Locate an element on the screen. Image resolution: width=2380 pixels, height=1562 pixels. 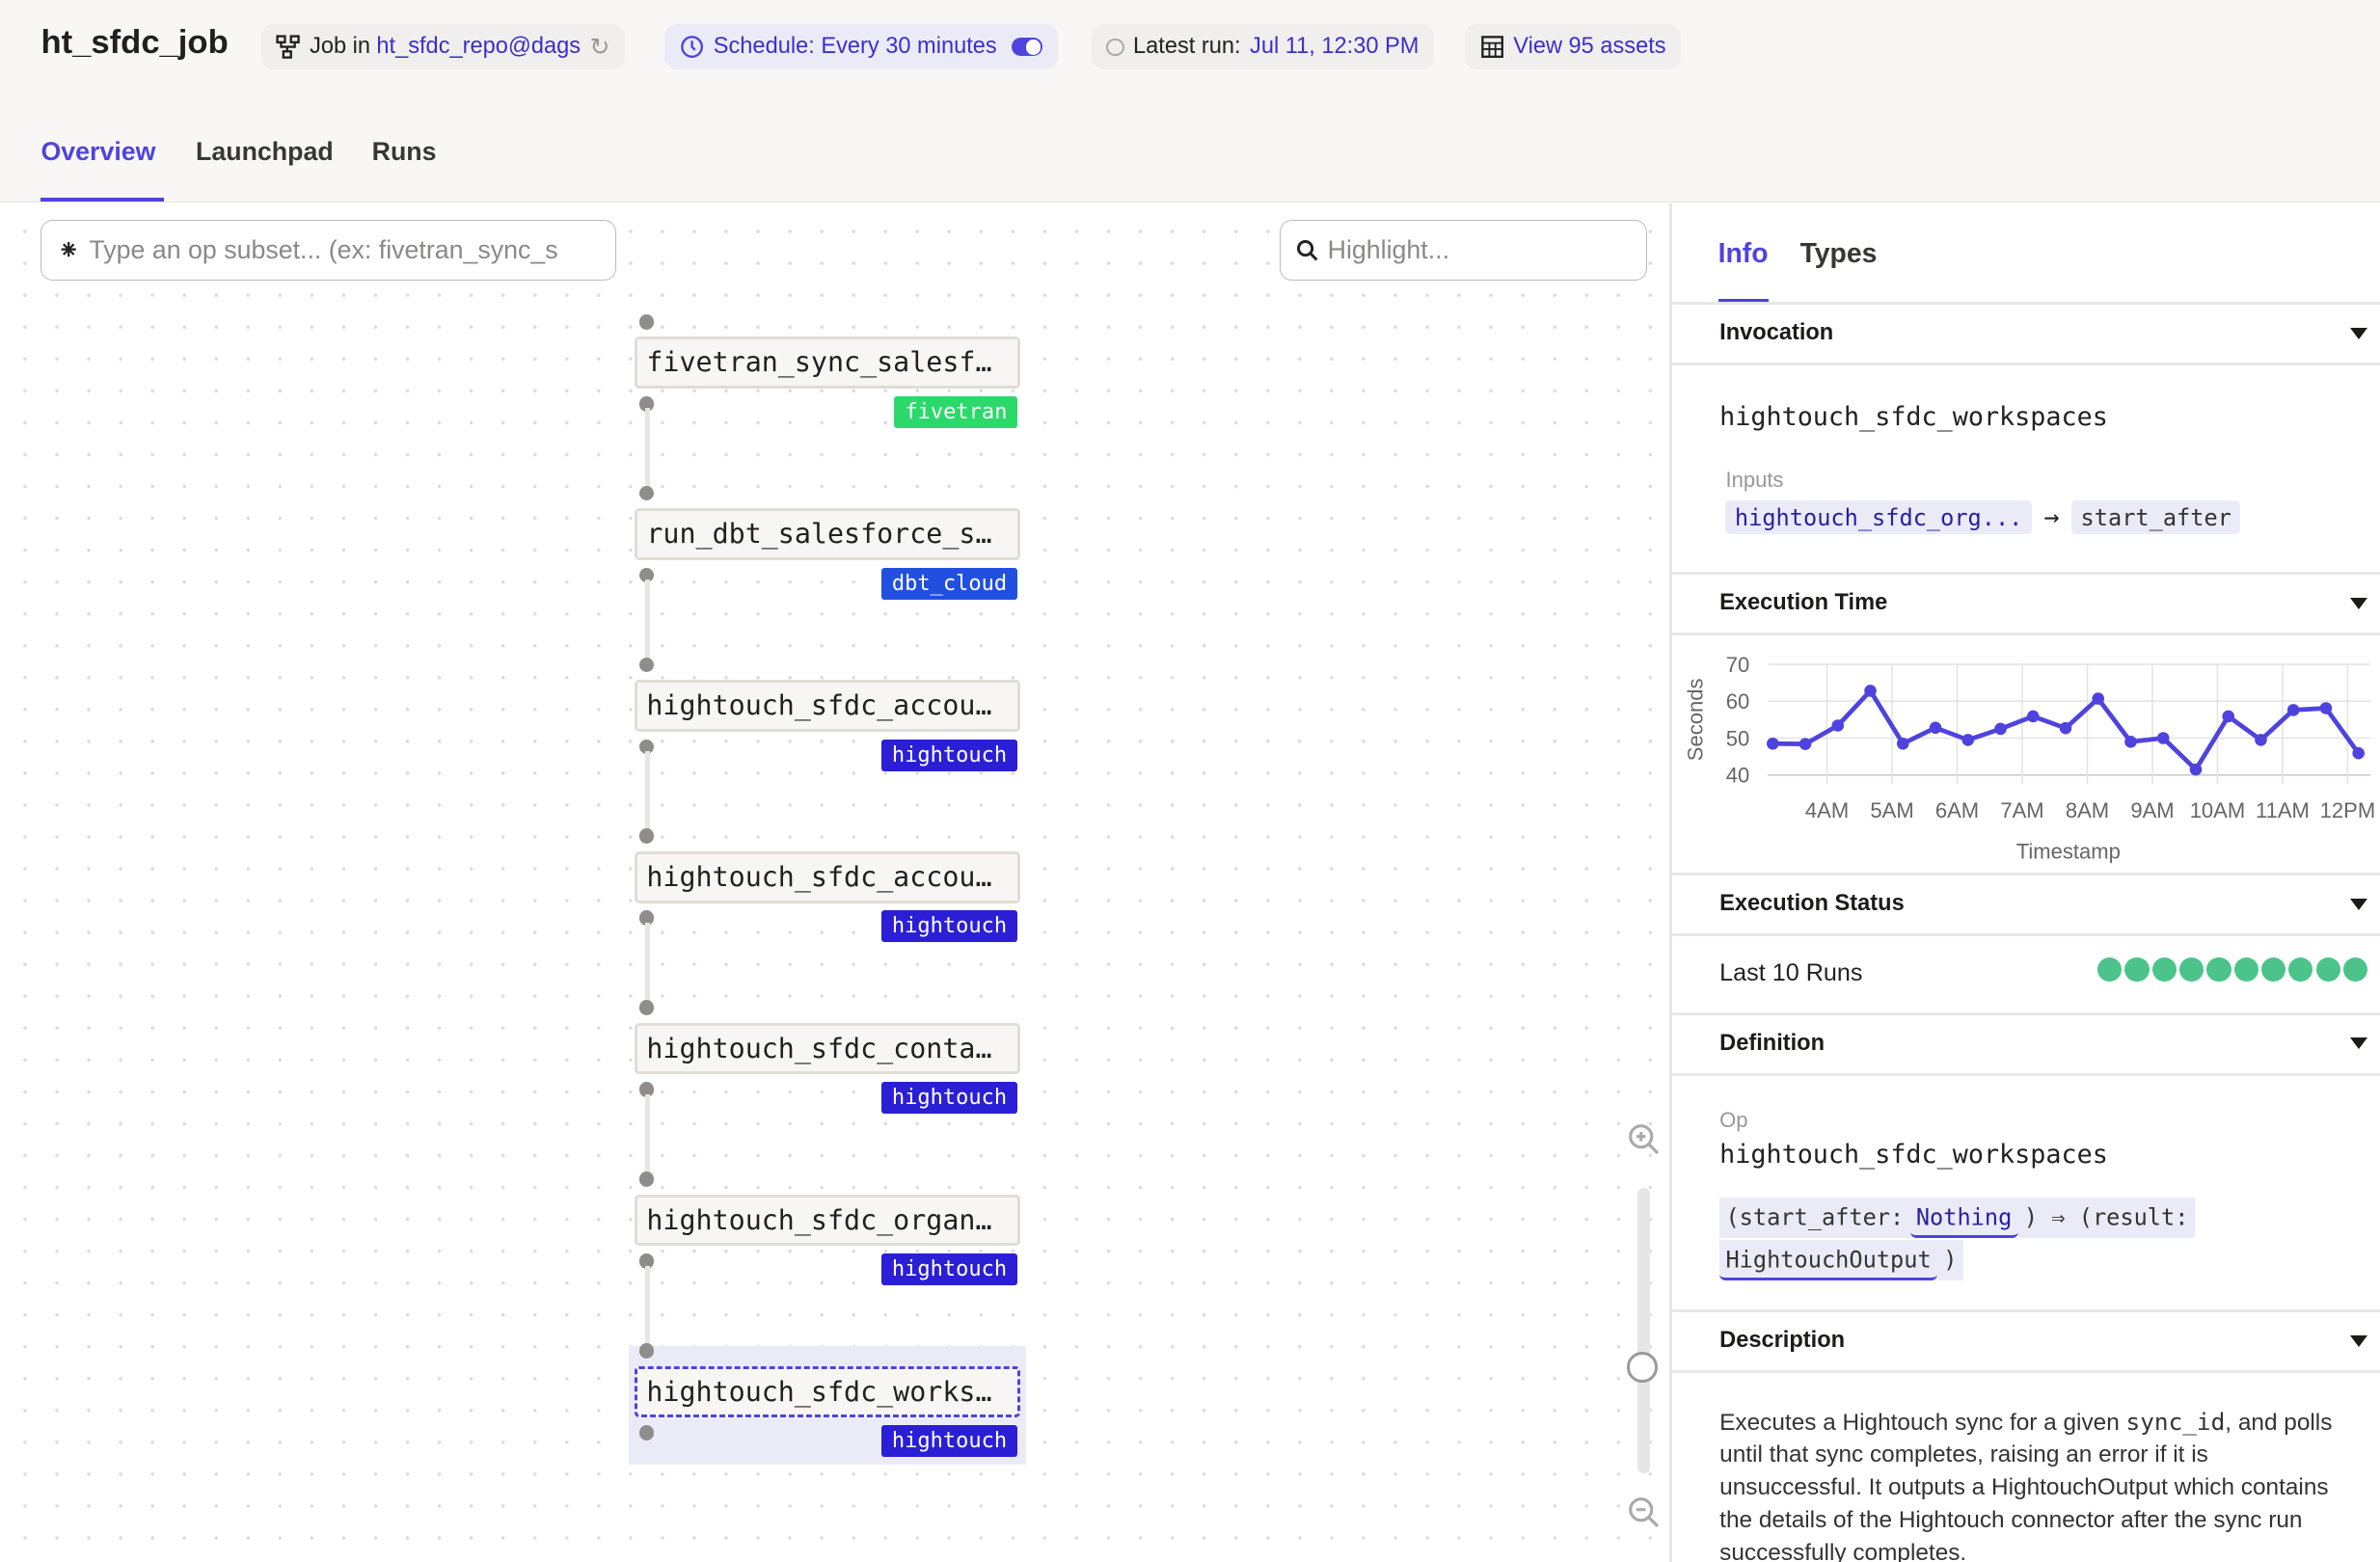
view-assets-pill: View 95 assets is located at coordinates (1573, 47).